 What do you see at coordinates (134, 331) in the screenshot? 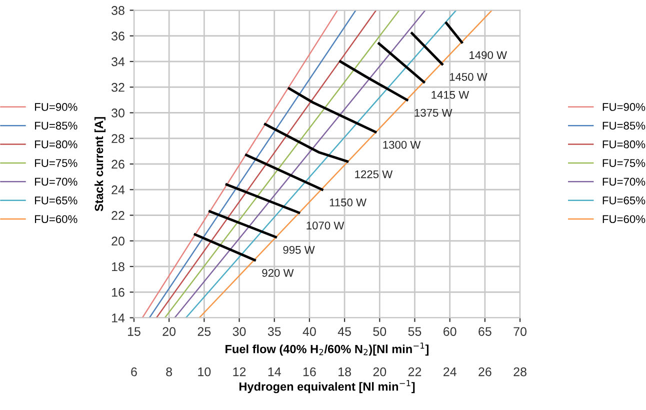
I see `x-tick-label: 15` at bounding box center [134, 331].